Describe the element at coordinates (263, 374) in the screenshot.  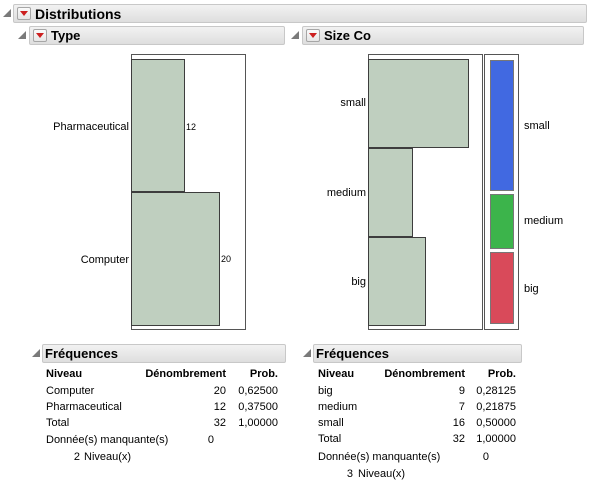
I see `type-freq-col-prob: Prob.` at that location.